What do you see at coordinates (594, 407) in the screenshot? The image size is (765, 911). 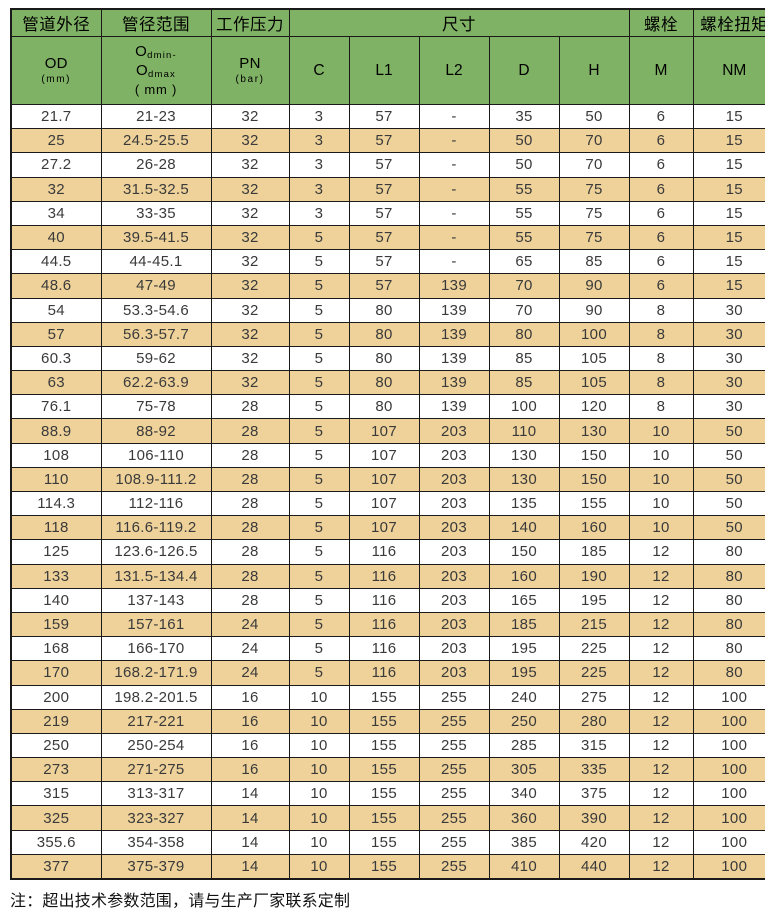 I see `cell-h: 120` at bounding box center [594, 407].